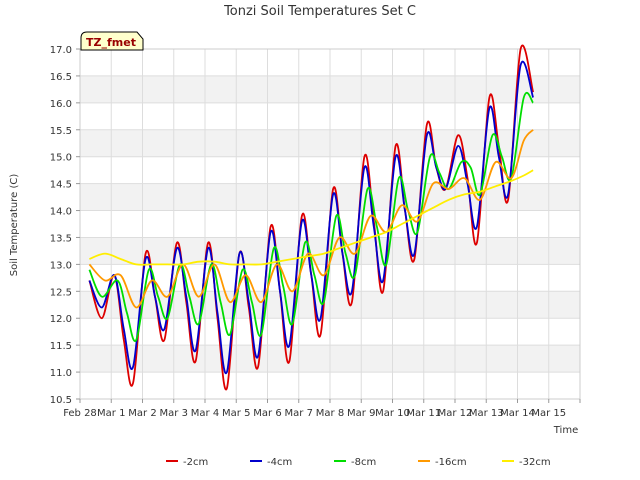 The height and width of the screenshot is (480, 640). I want to click on x-tick-label: Mar 14, so click(517, 413).